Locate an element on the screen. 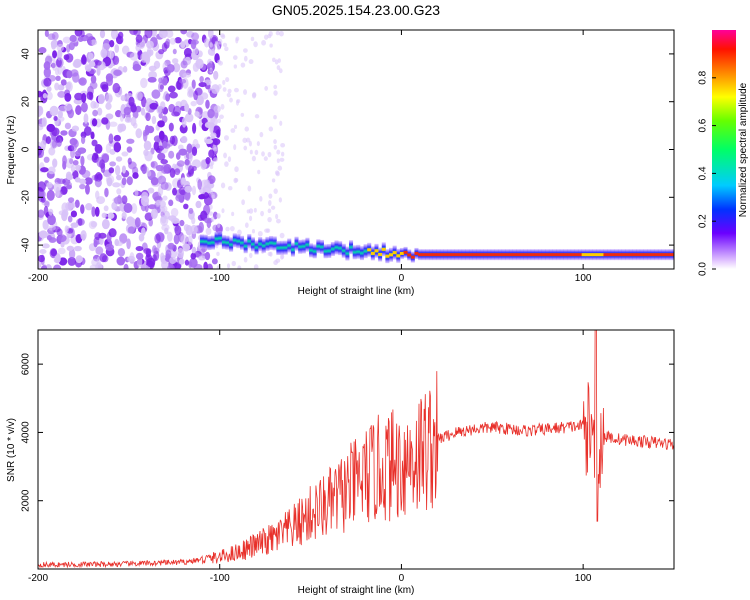 The height and width of the screenshot is (600, 750). snr-y-tick-label: 4000 is located at coordinates (26, 432).